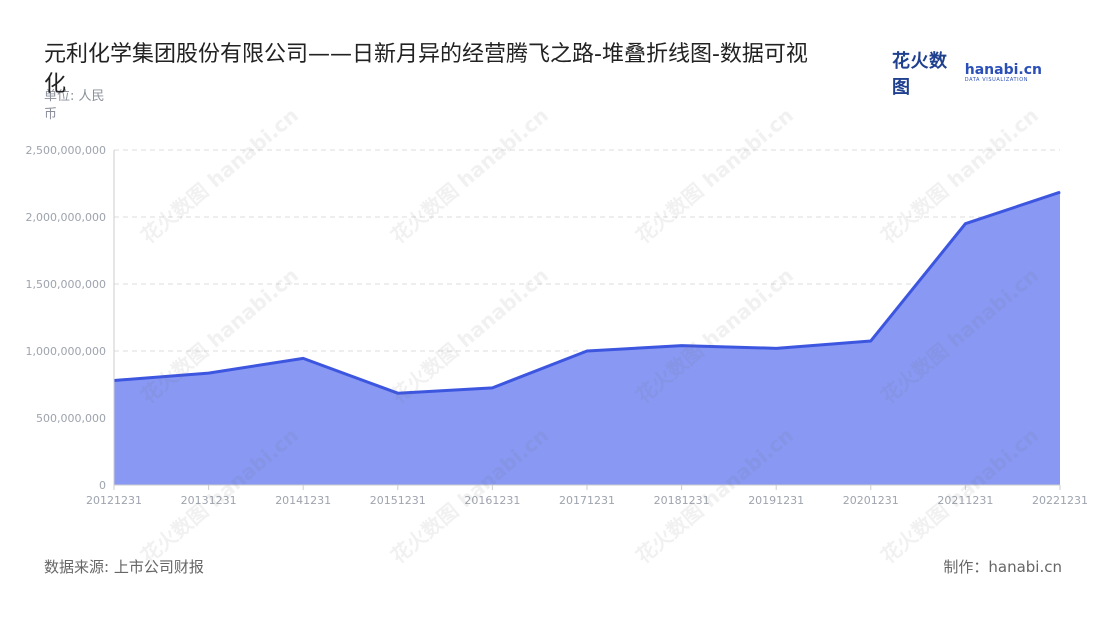 The height and width of the screenshot is (620, 1100). I want to click on brand-logo: 花火数图 hanabi.cn DATA VISUALIZATION, so click(967, 74).